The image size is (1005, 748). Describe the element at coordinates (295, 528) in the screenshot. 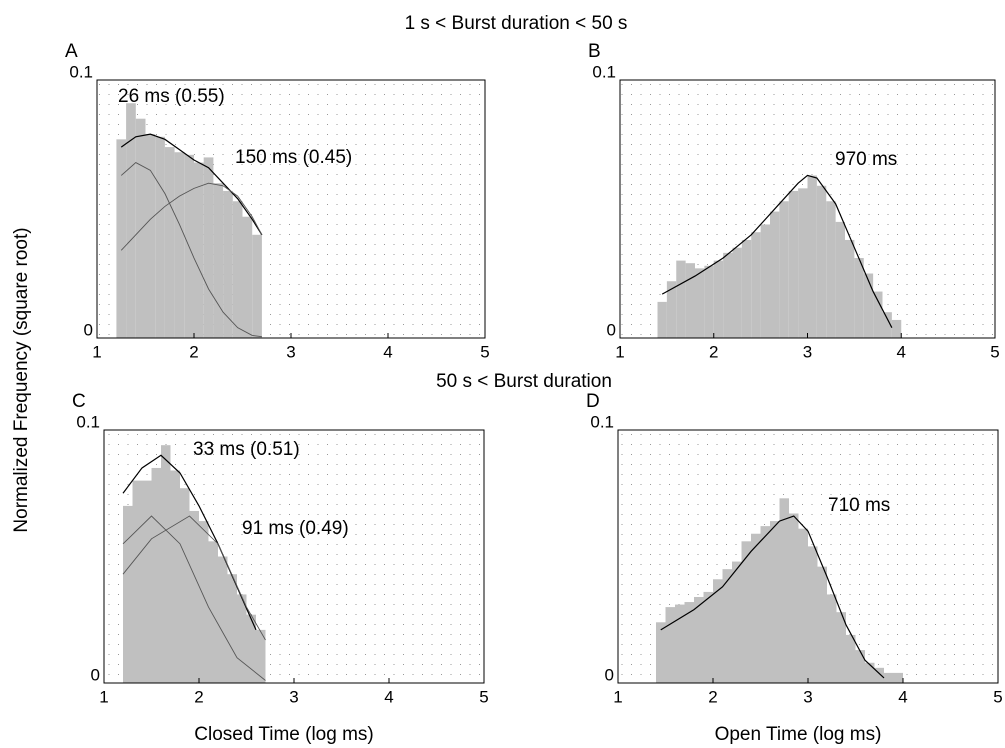

I see `annotation: 91 ms (0.49)` at that location.